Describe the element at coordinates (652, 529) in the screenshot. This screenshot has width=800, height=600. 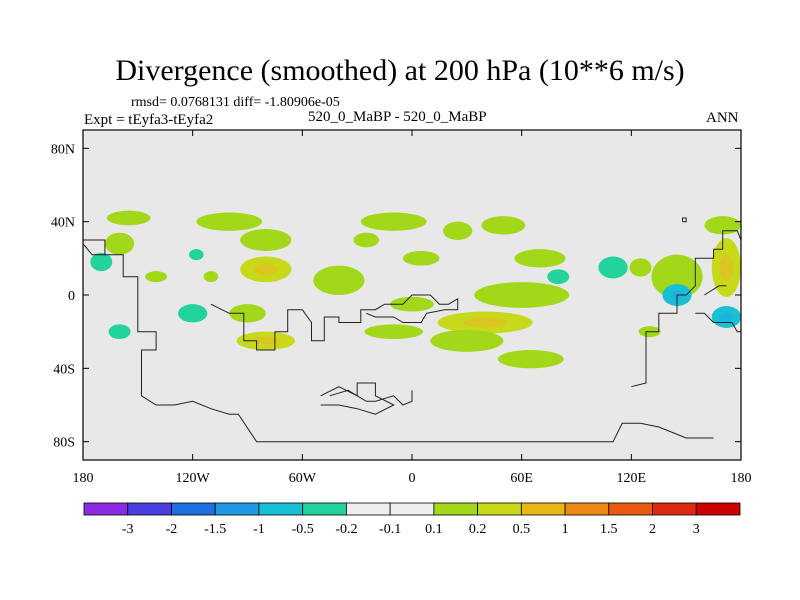
I see `colorbar-label-12: 2` at that location.